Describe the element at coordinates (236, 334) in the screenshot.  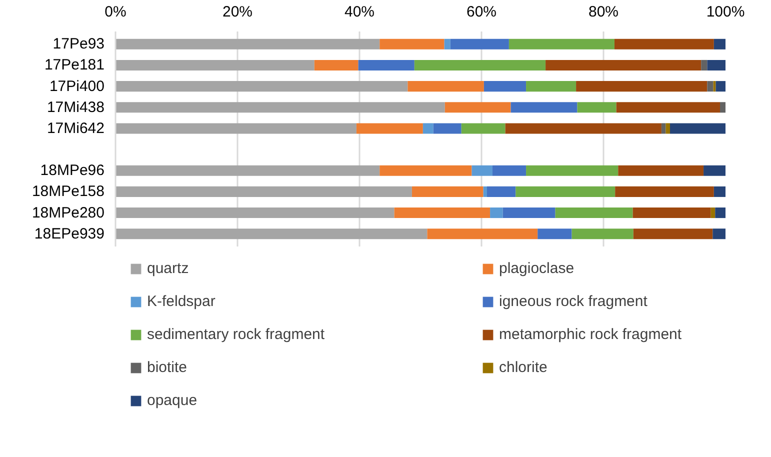
I see `legend-label: sedimentary rock fragment` at that location.